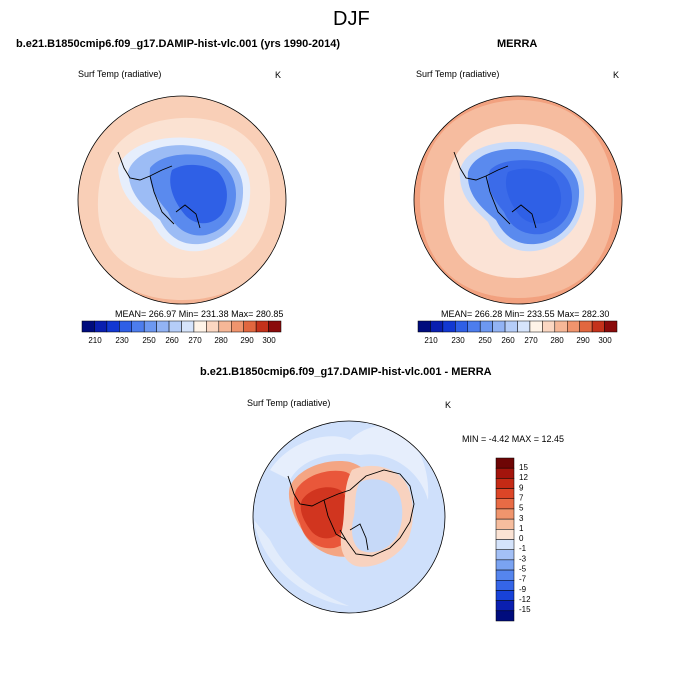 The width and height of the screenshot is (700, 700). Describe the element at coordinates (521, 528) in the screenshot. I see `colorbar-tick-label: 1` at that location.